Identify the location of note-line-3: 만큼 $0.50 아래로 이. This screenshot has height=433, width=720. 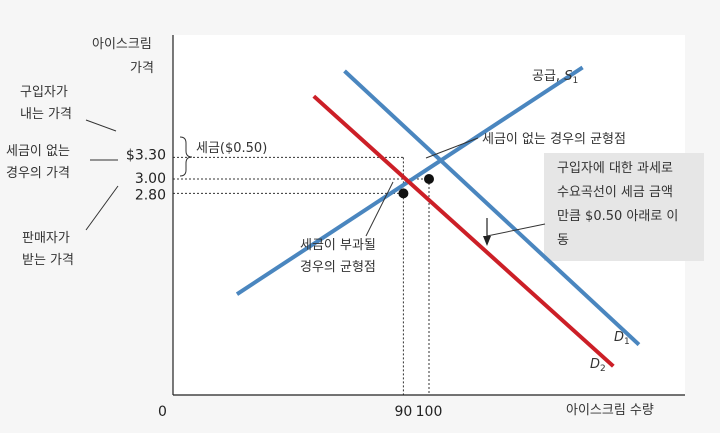
(617, 216).